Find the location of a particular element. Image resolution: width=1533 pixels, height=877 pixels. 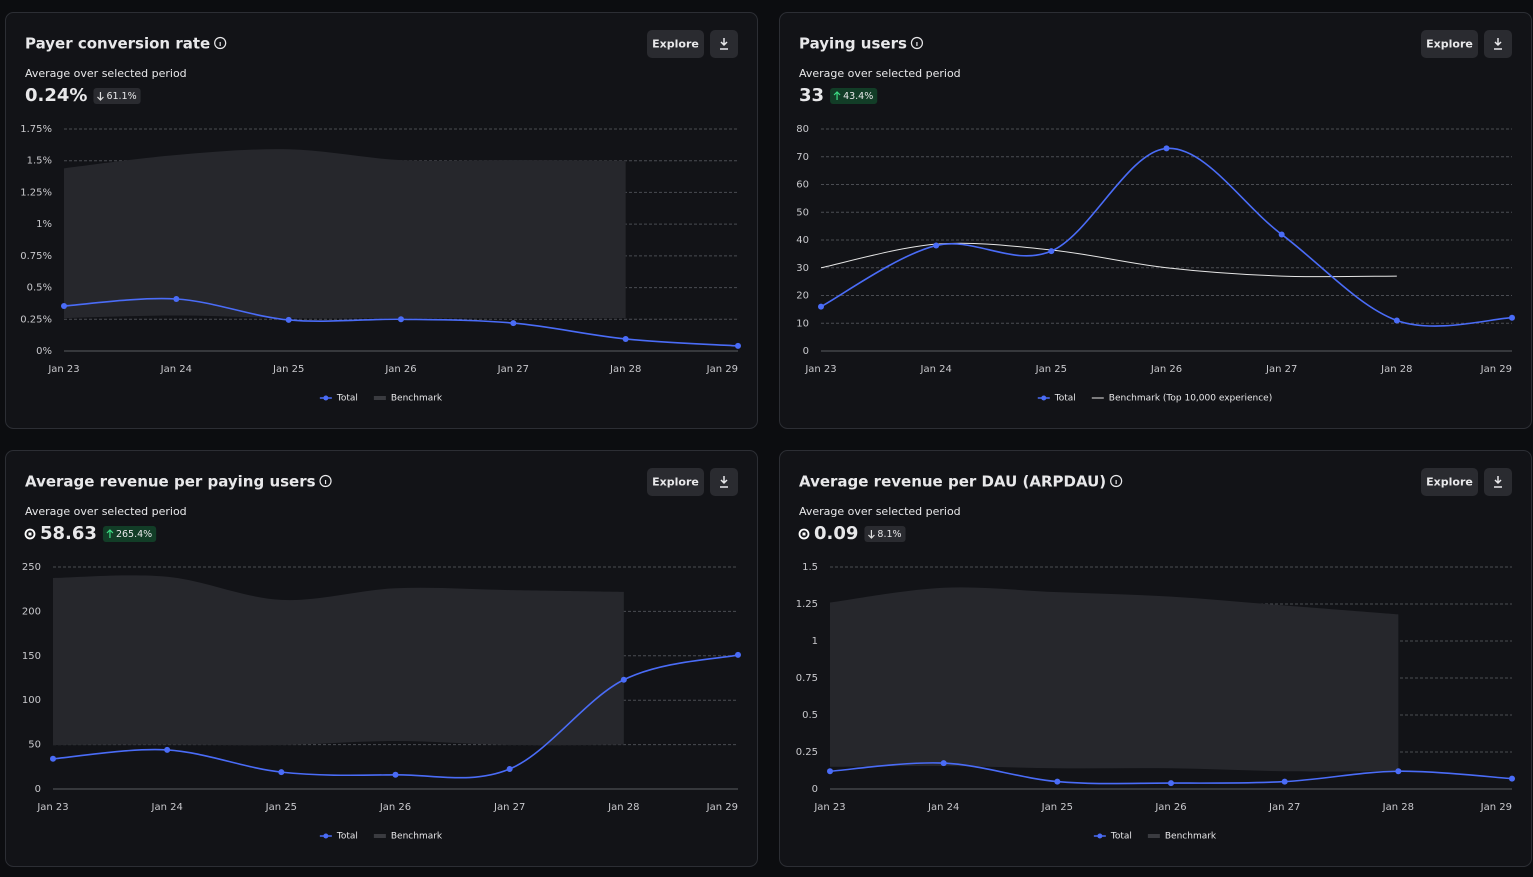

y-tick-label: 70 is located at coordinates (802, 157).